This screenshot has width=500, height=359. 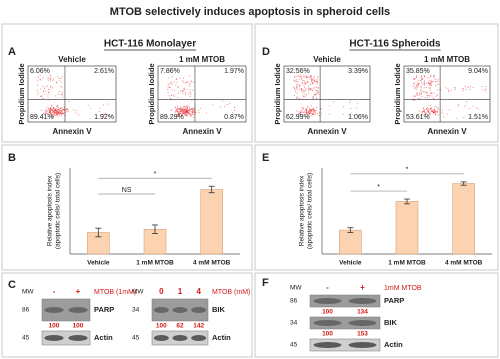 I want to click on bar, so click(x=407, y=228).